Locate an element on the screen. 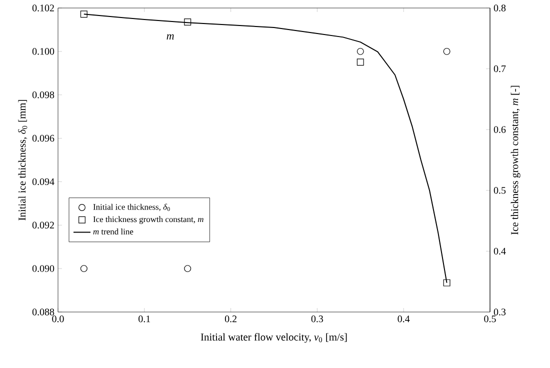 This screenshot has width=550, height=368. y-tick-label: 0.094 is located at coordinates (43, 182).